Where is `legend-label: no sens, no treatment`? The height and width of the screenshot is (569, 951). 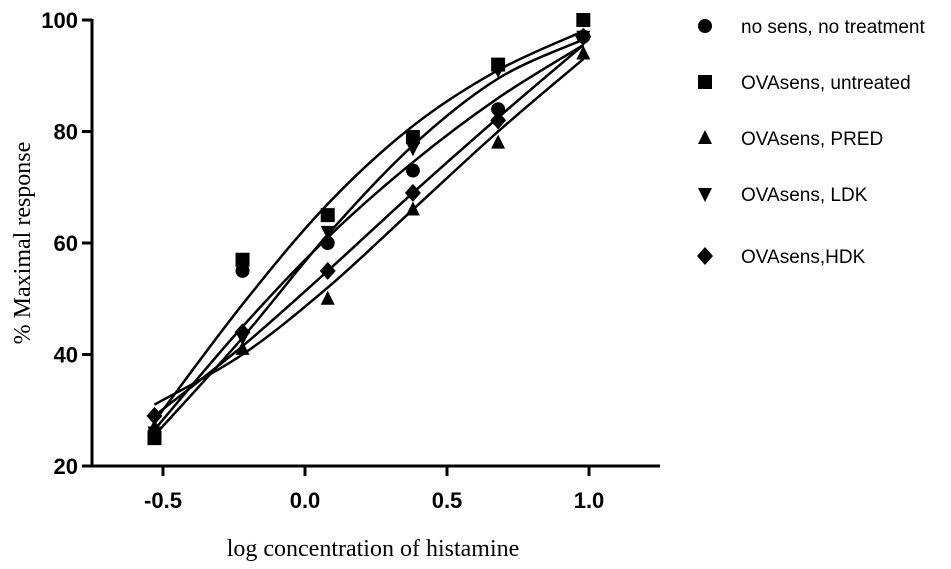 legend-label: no sens, no treatment is located at coordinates (833, 27).